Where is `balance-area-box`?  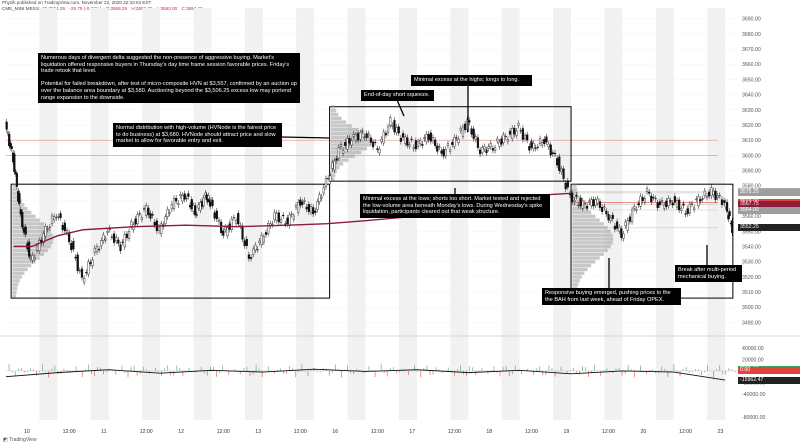 balance-area-box is located at coordinates (450, 144).